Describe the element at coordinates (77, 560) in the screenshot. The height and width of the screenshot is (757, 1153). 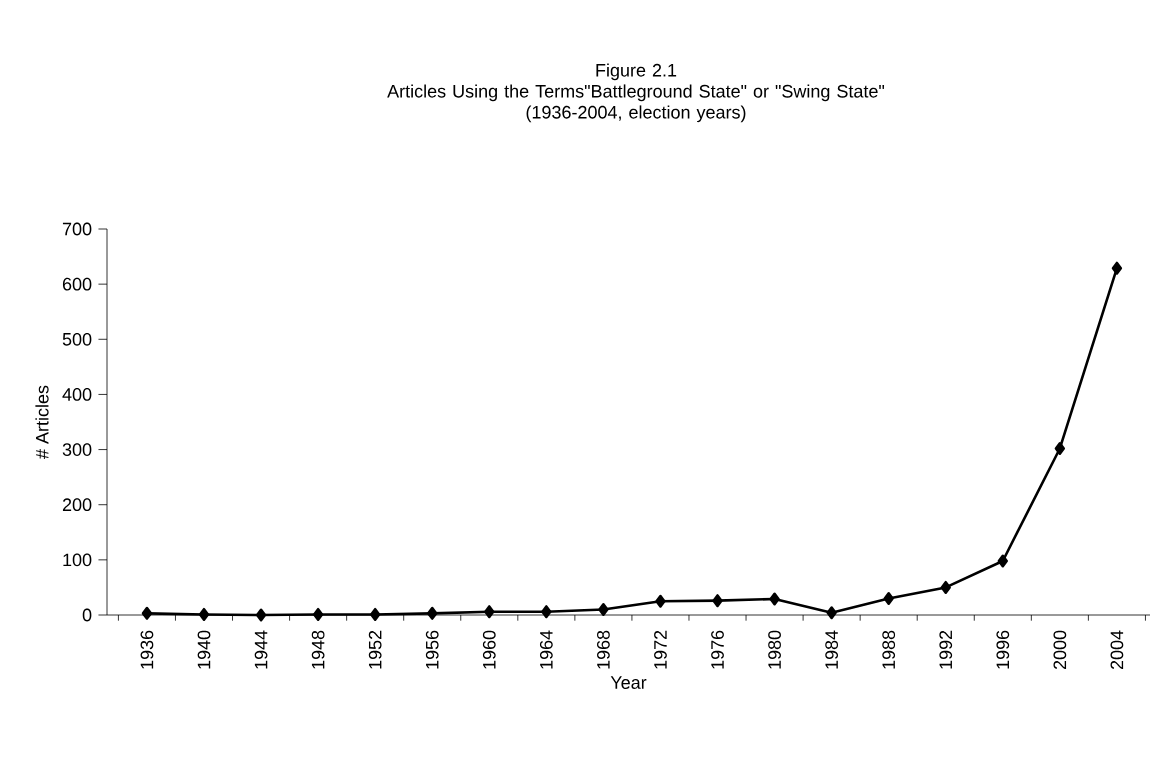
I see `y-tick-label: 100` at that location.